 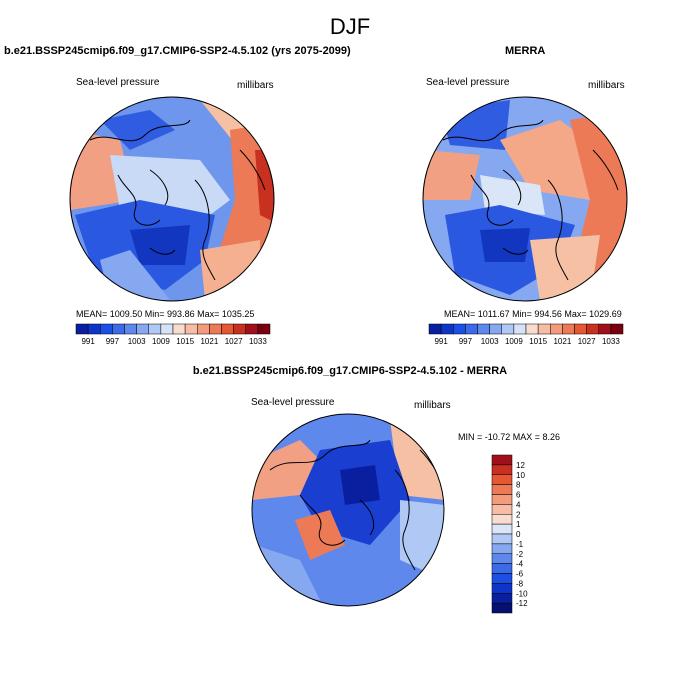 I want to click on model-colorbar-tick-label: 1015, so click(x=185, y=341).